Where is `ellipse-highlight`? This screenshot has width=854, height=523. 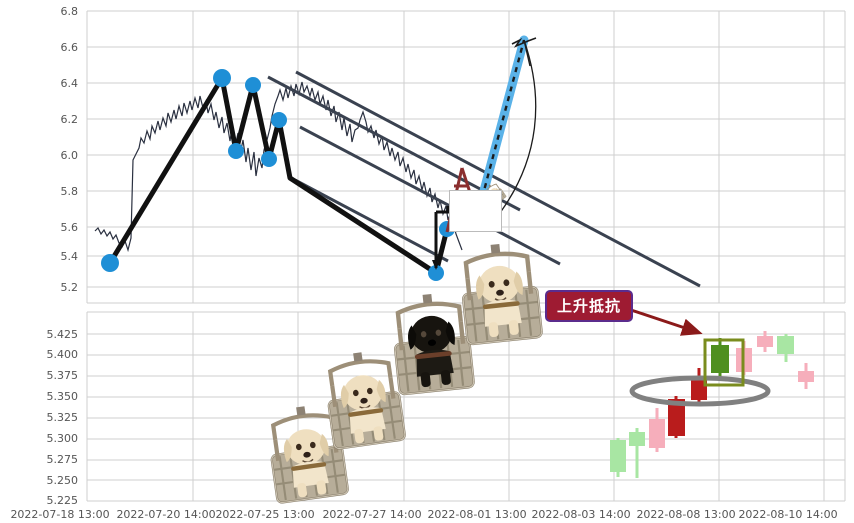
ellipse-highlight is located at coordinates (700, 391).